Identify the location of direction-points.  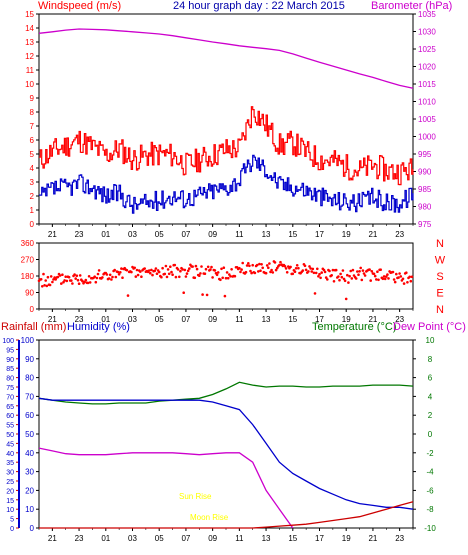
(225, 280).